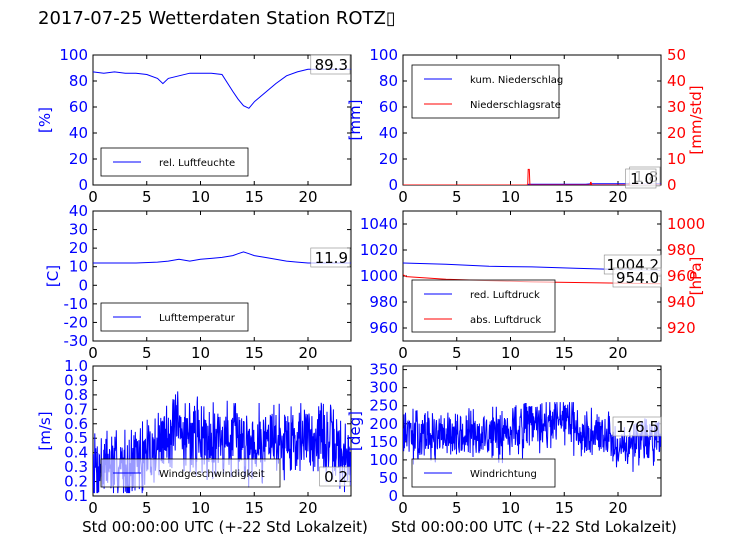  Describe the element at coordinates (197, 318) in the screenshot. I see `legend-entry: Lufttemperatur` at that location.